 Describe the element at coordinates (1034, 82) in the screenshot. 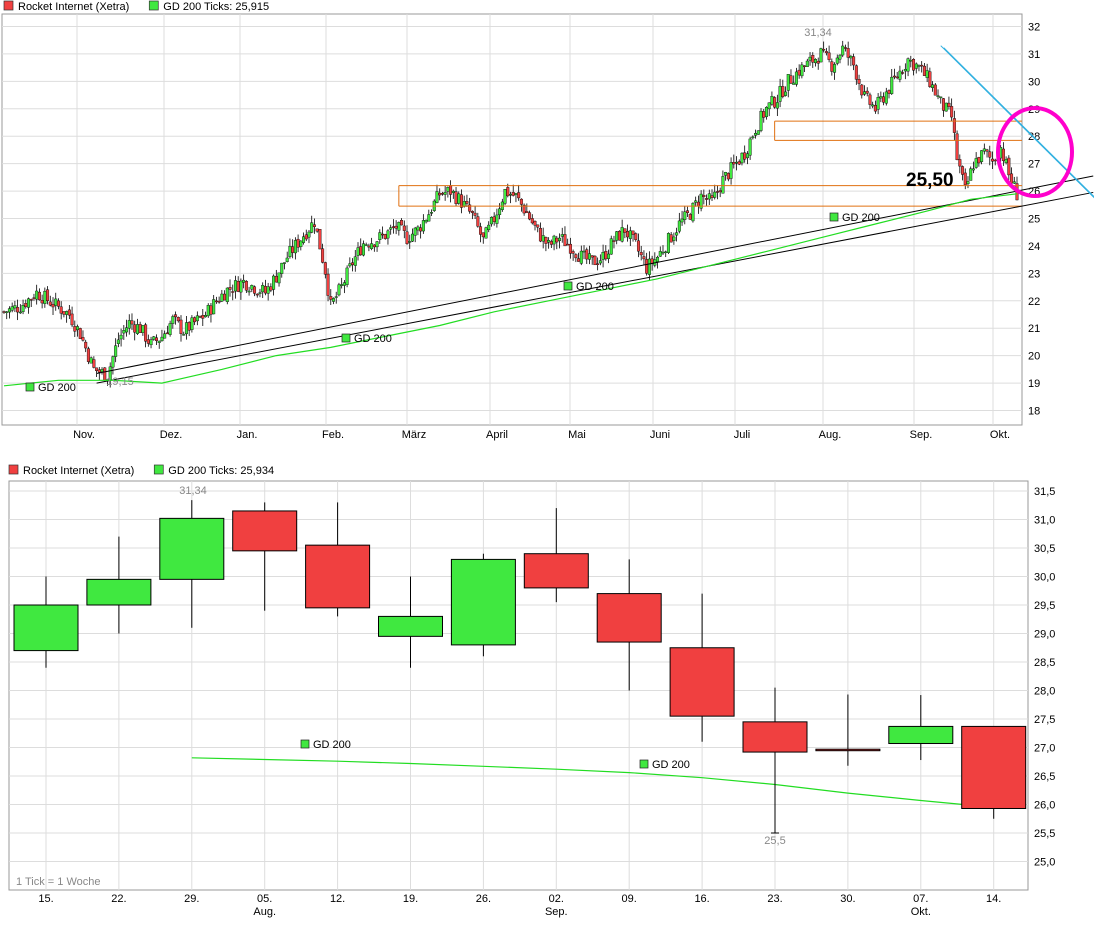

I see `chart1-y-tick: 30` at that location.